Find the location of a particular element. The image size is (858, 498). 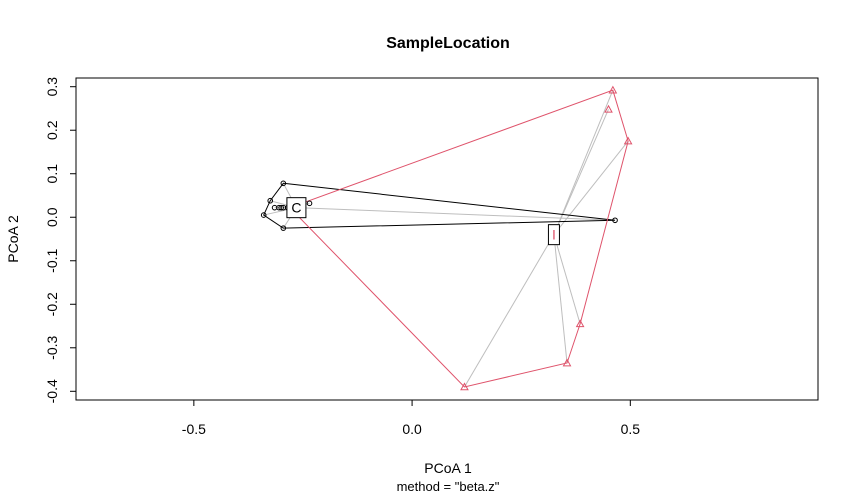

y-tick-label: -0.4 is located at coordinates (52, 391).